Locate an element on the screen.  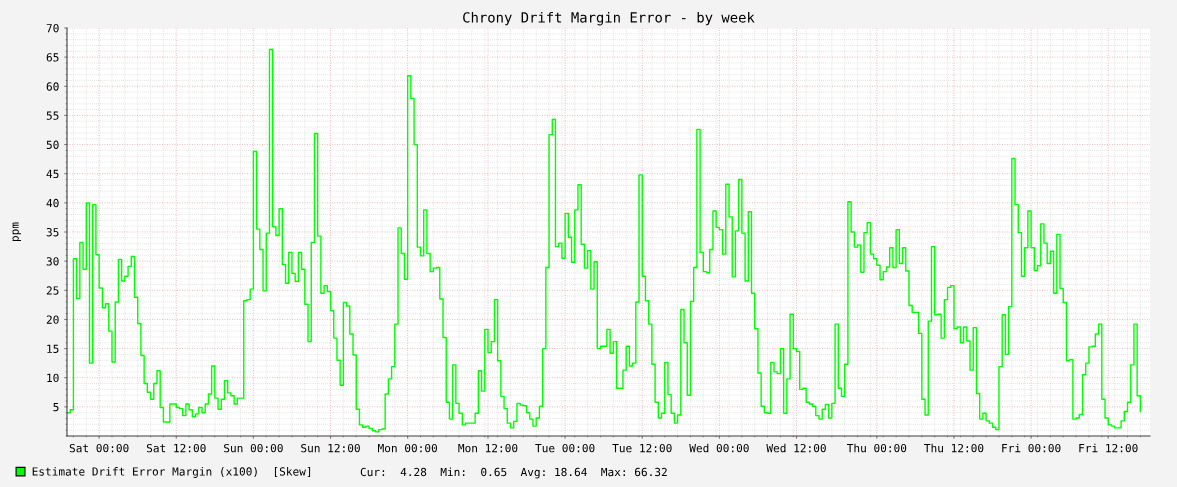
x-tick-label: Mon 12:00 is located at coordinates (488, 448).